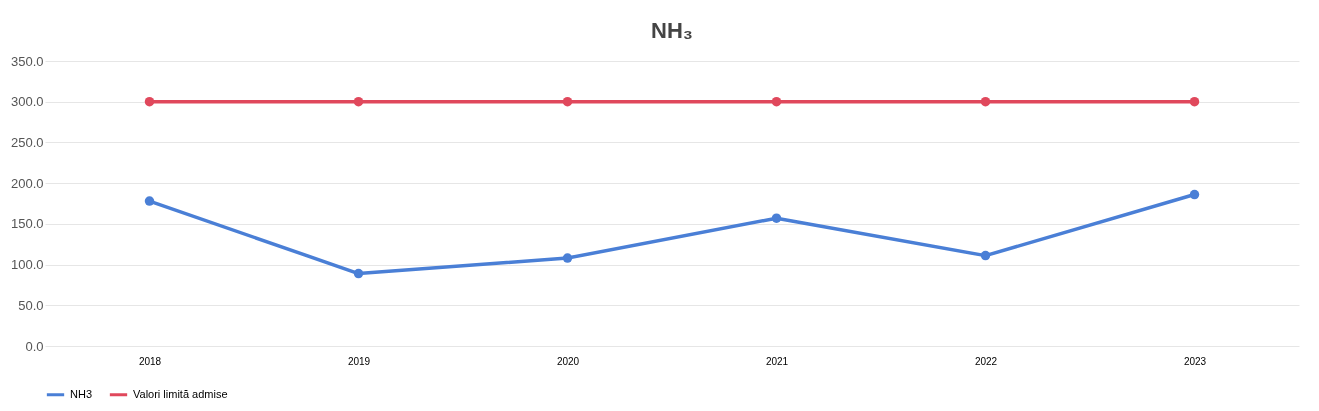 Image resolution: width=1319 pixels, height=411 pixels. What do you see at coordinates (81, 393) in the screenshot?
I see `legend-label: NH3` at bounding box center [81, 393].